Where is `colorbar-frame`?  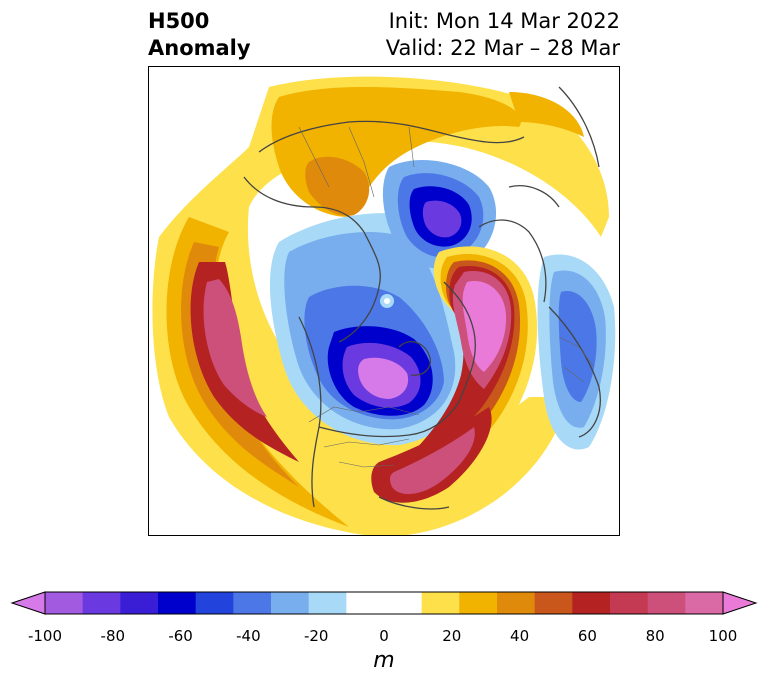 colorbar-frame is located at coordinates (384, 603).